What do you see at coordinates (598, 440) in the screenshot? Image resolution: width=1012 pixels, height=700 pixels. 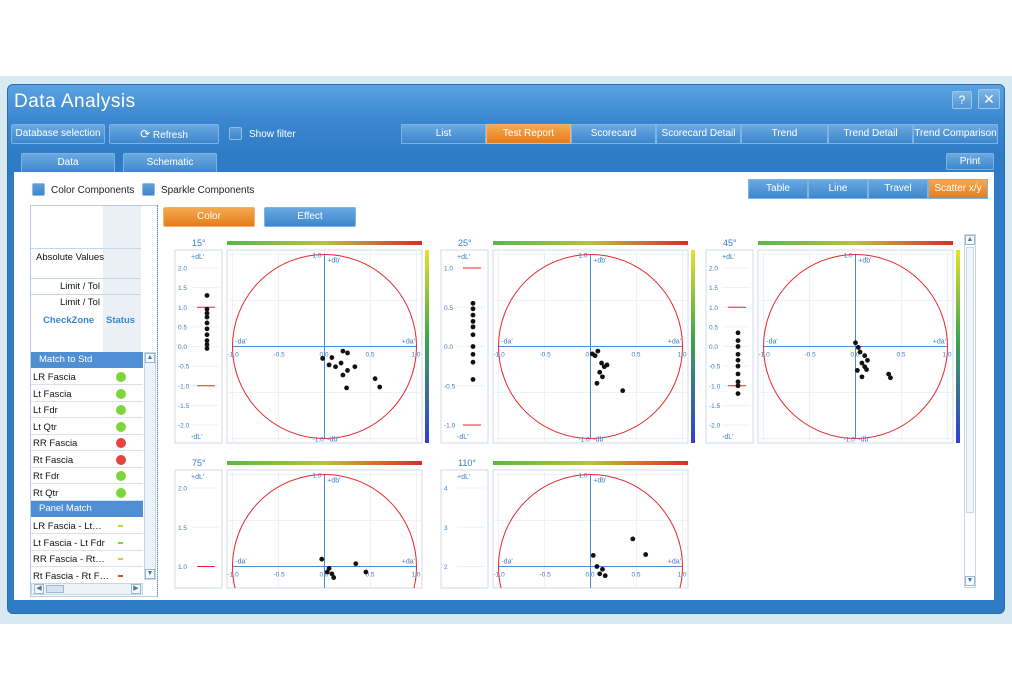 I see `db-minus-label: -db'` at bounding box center [598, 440].